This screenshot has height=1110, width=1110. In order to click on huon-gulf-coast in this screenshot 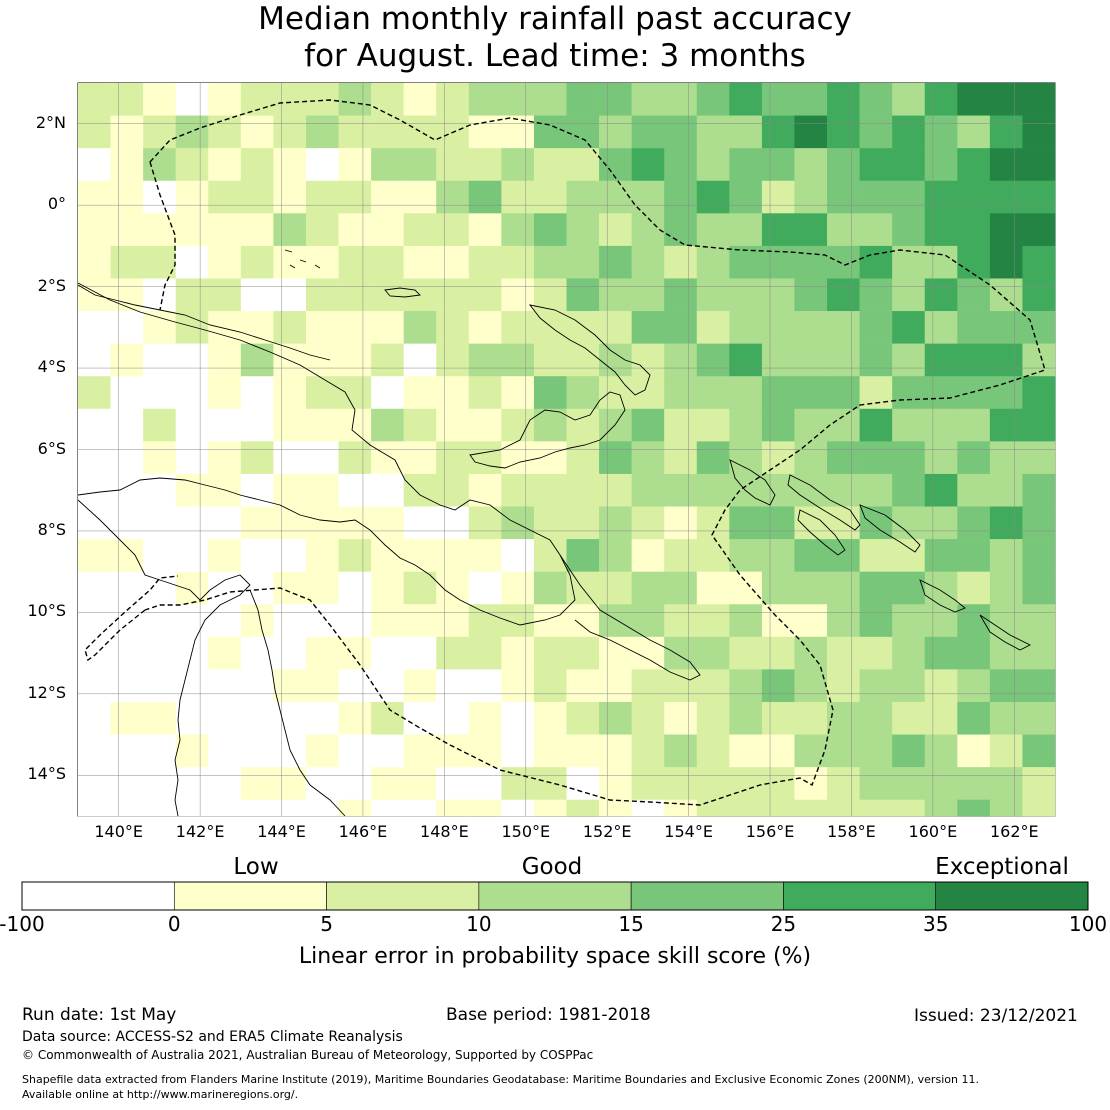, I will do `click(547, 430)`.